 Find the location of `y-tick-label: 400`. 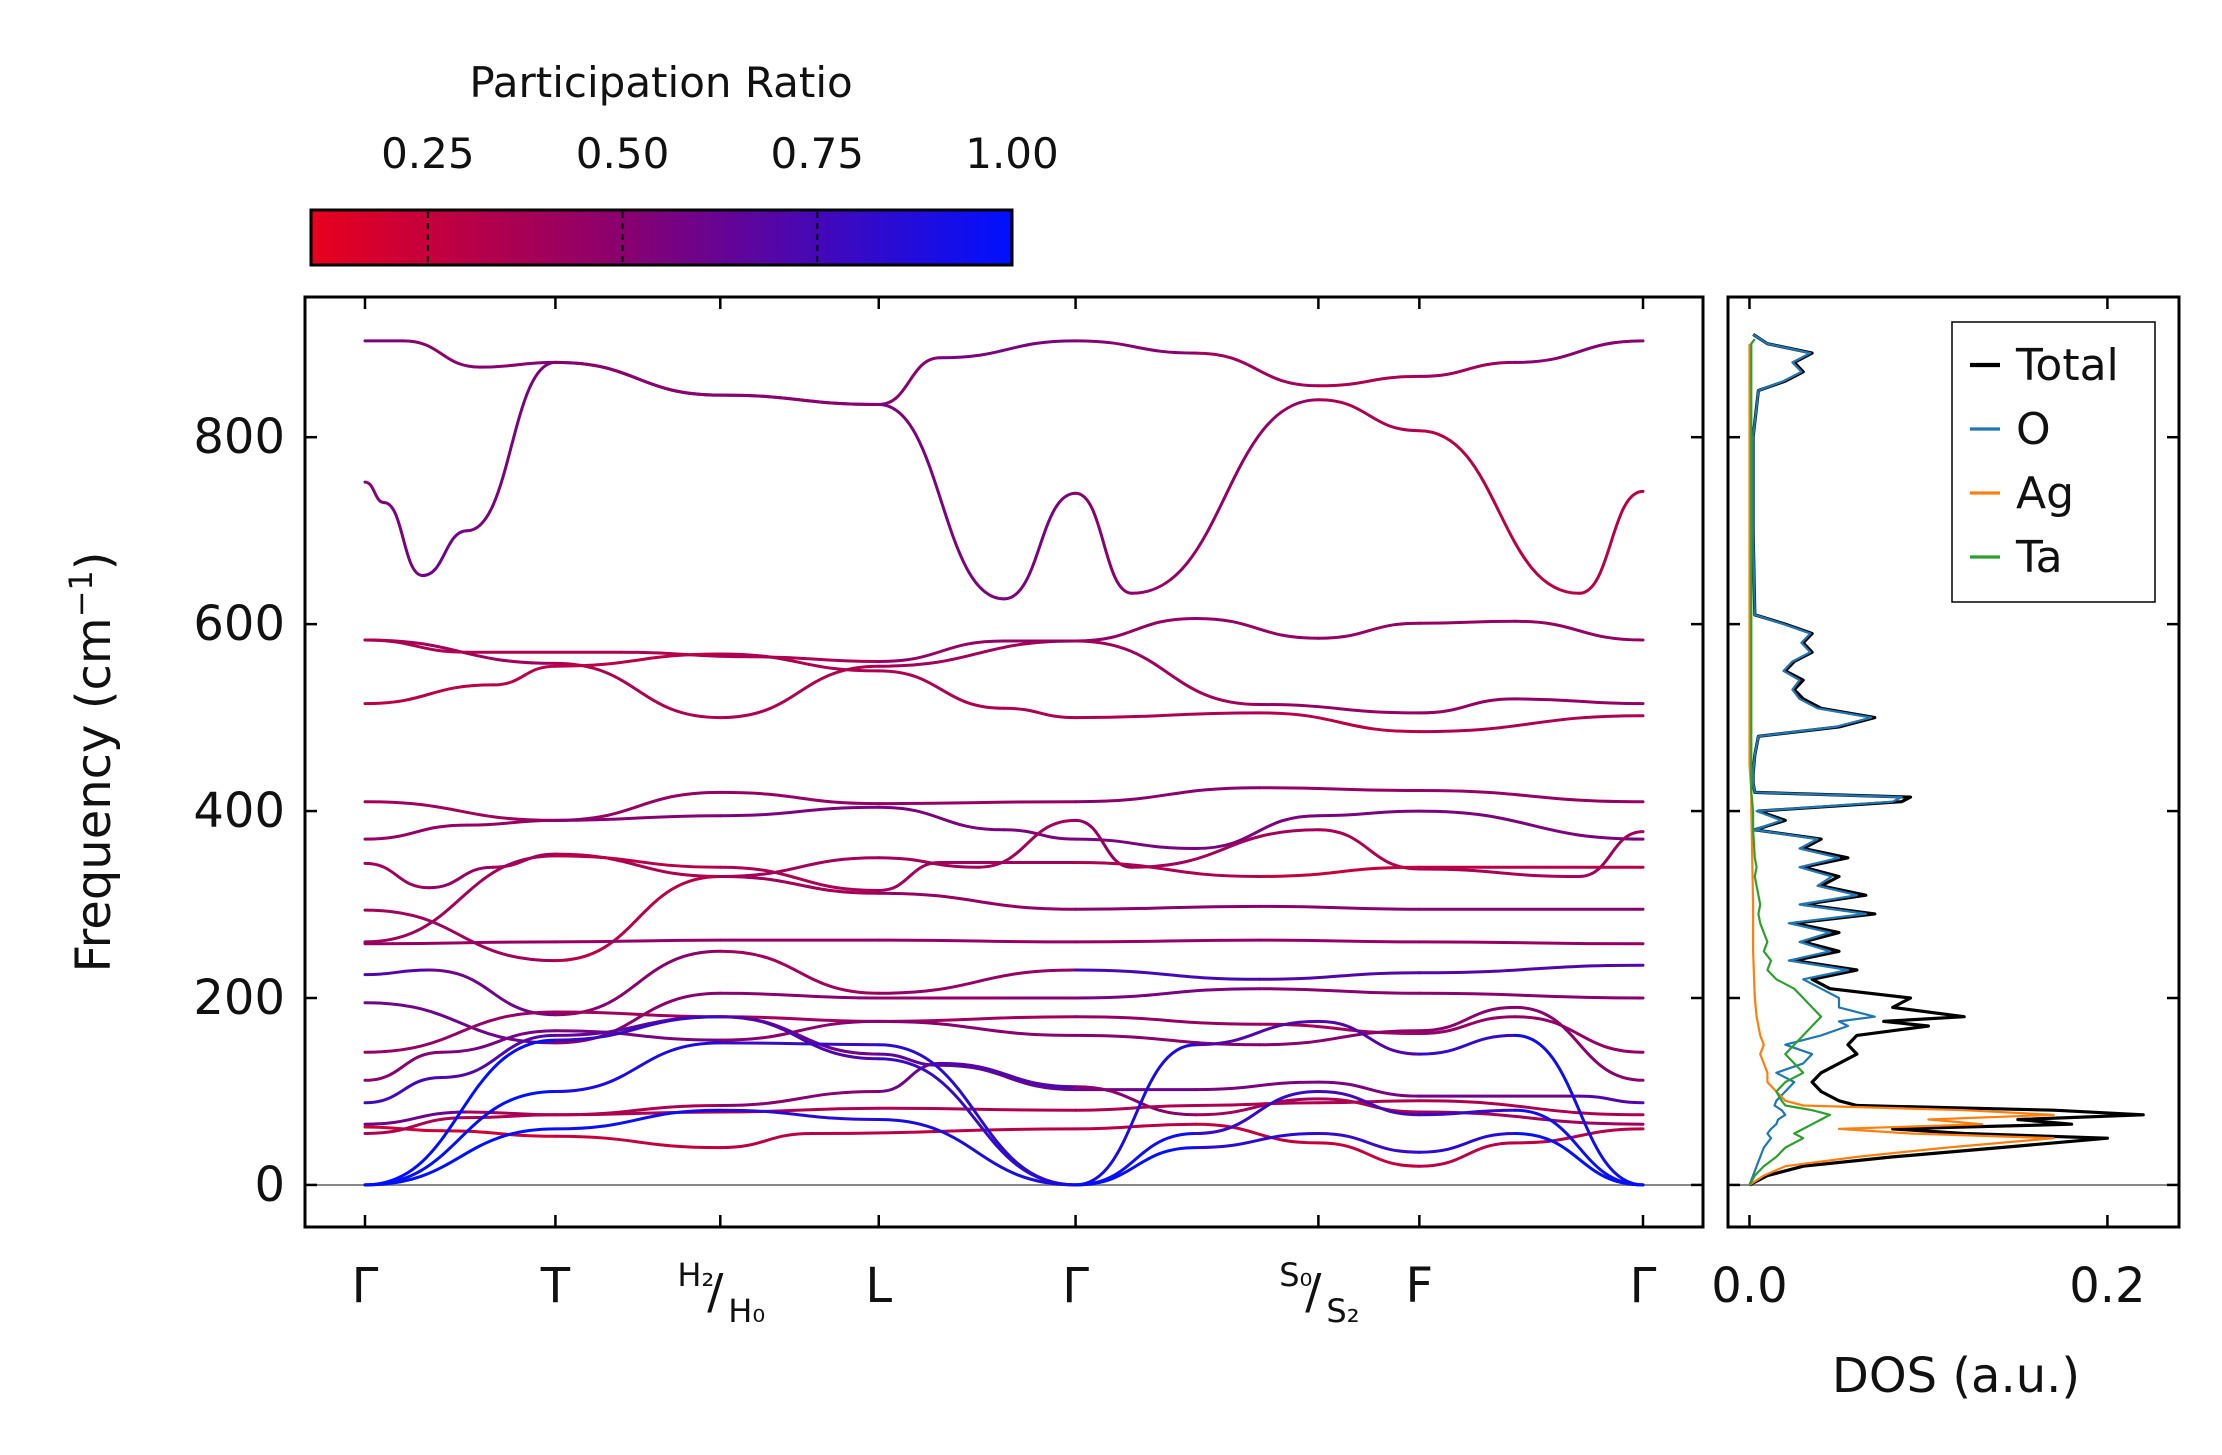

y-tick-label: 400 is located at coordinates (239, 811).